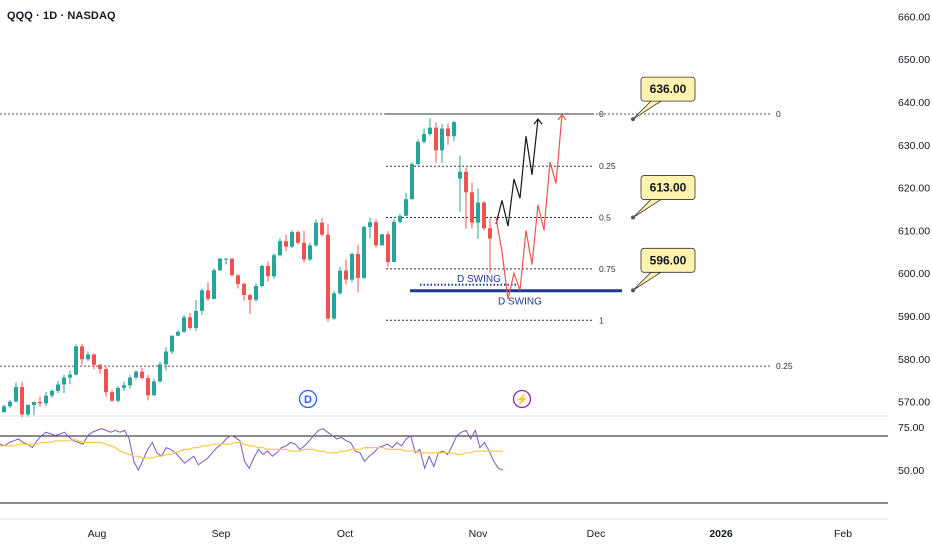 The height and width of the screenshot is (555, 932). What do you see at coordinates (633, 119) in the screenshot?
I see `callout-anchor-dot` at bounding box center [633, 119].